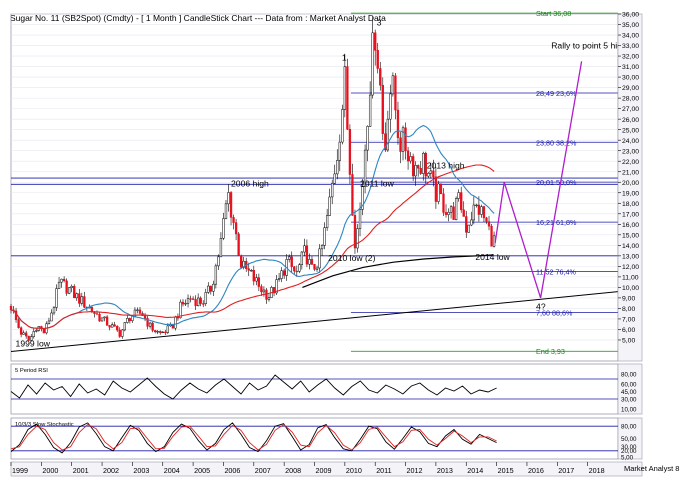 This screenshot has height=490, width=692. I want to click on fib-level-label: 20,01 50,0%, so click(556, 182).